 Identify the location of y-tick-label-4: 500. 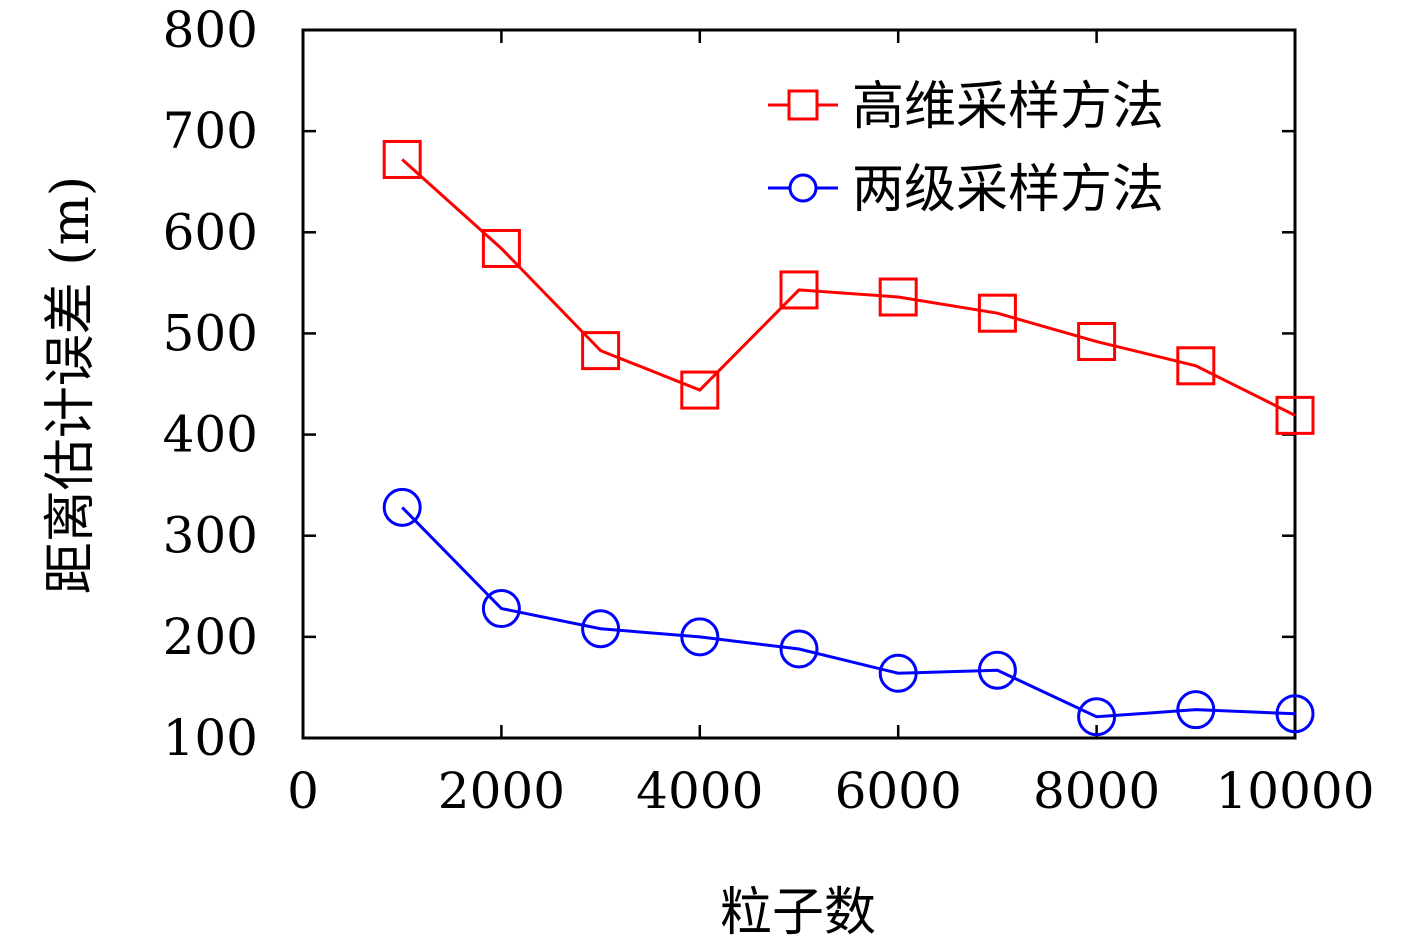
(210, 333).